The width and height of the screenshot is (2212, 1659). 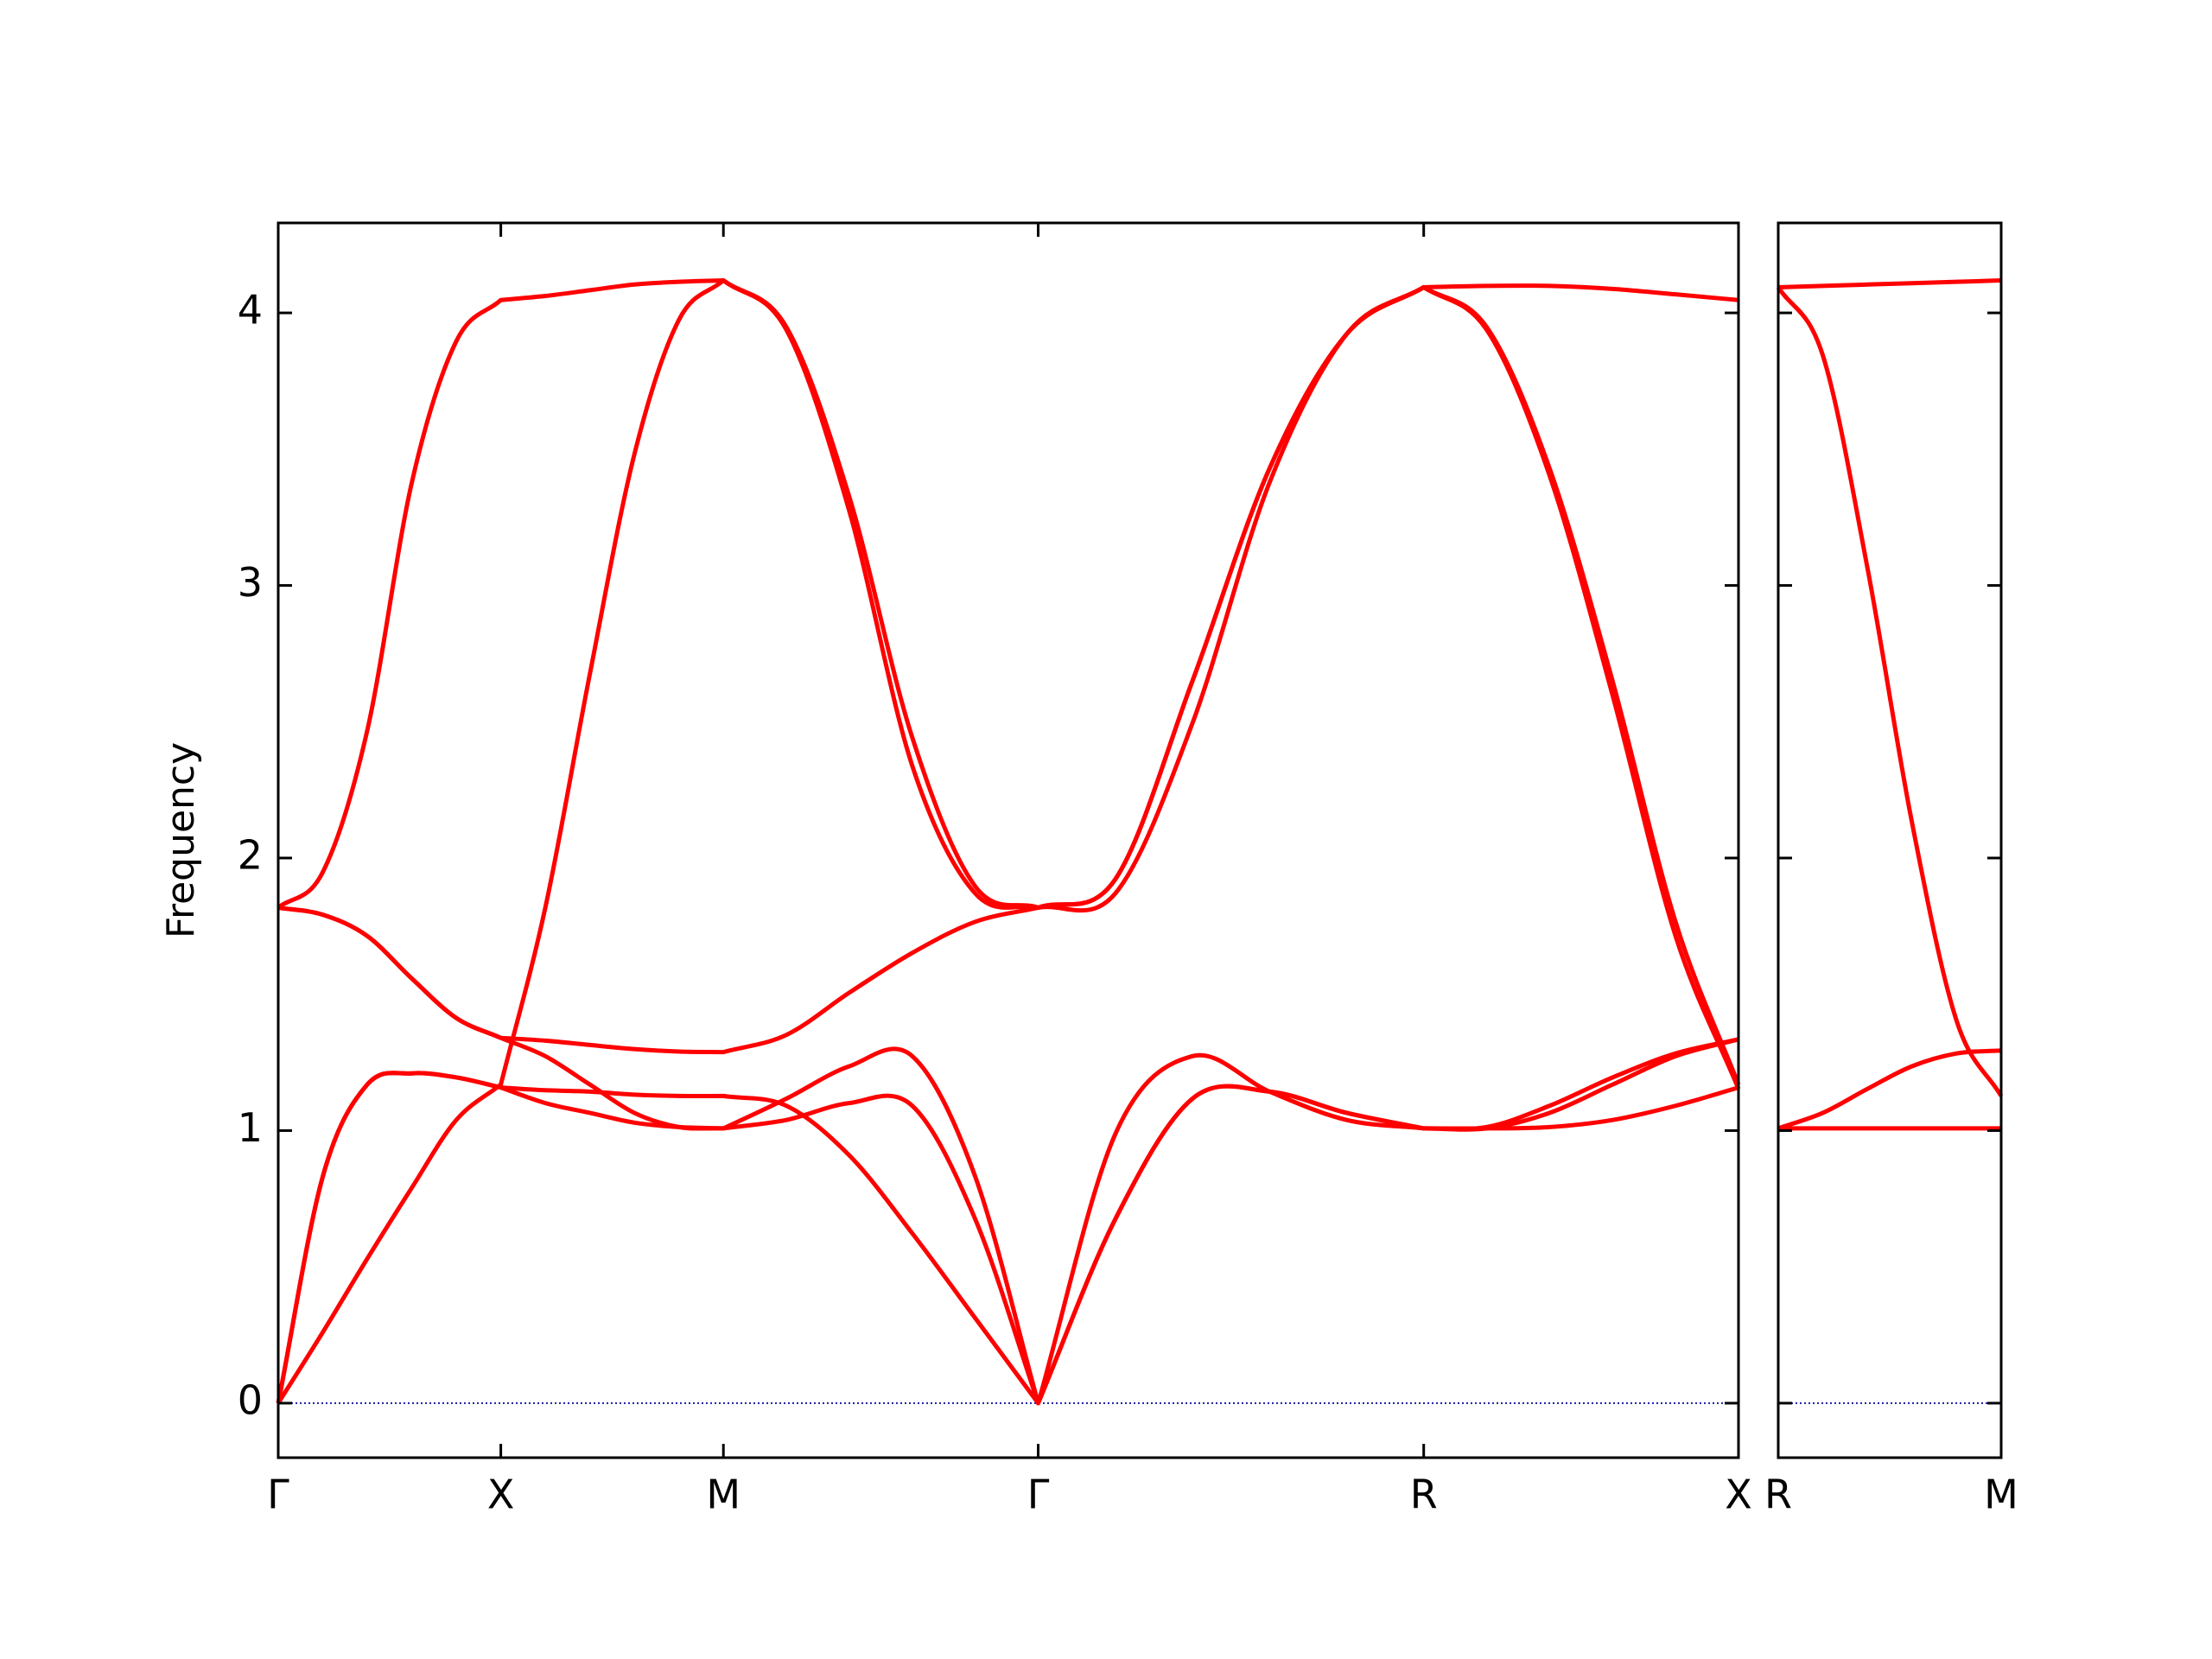 What do you see at coordinates (250, 310) in the screenshot?
I see `y-tick-label: 4` at bounding box center [250, 310].